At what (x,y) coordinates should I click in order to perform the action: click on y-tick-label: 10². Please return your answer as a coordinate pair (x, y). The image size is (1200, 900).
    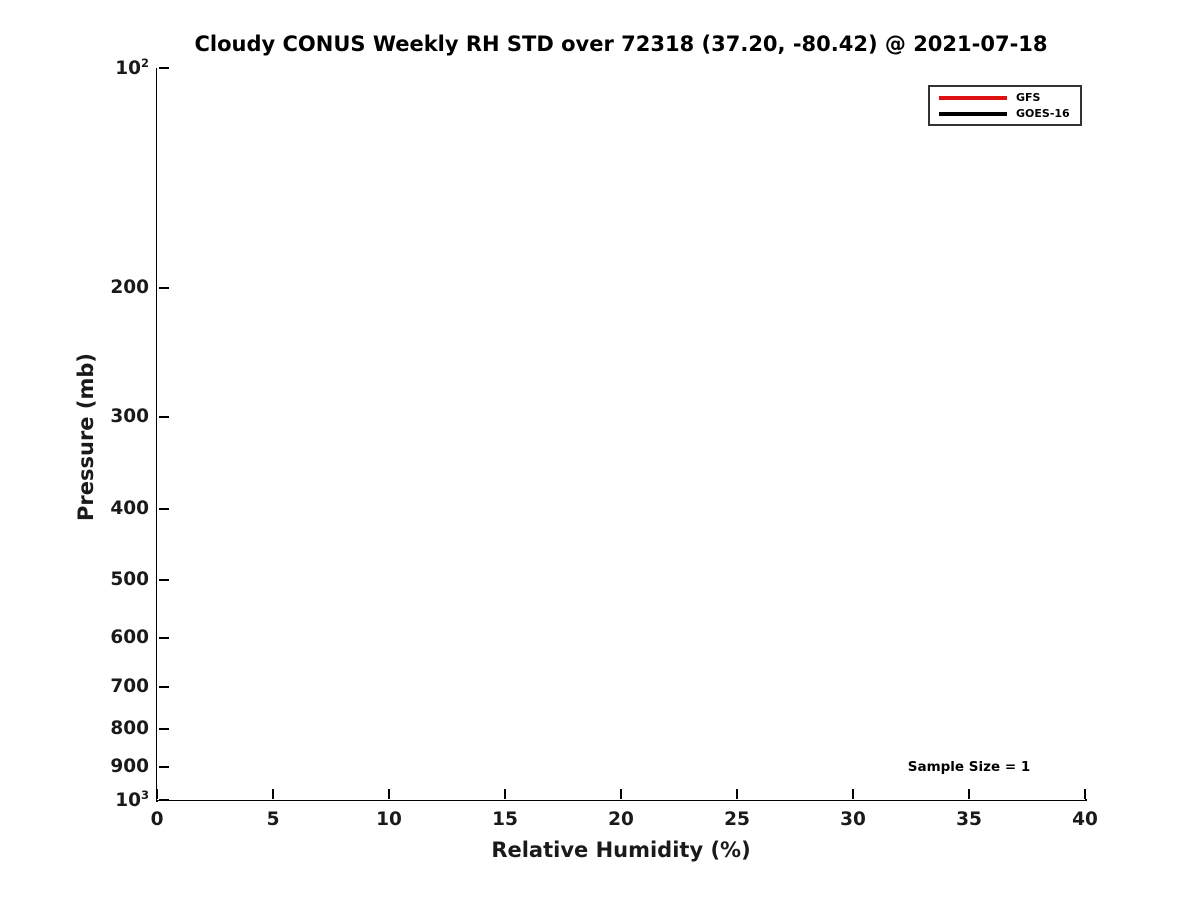
    Looking at the image, I should click on (132, 67).